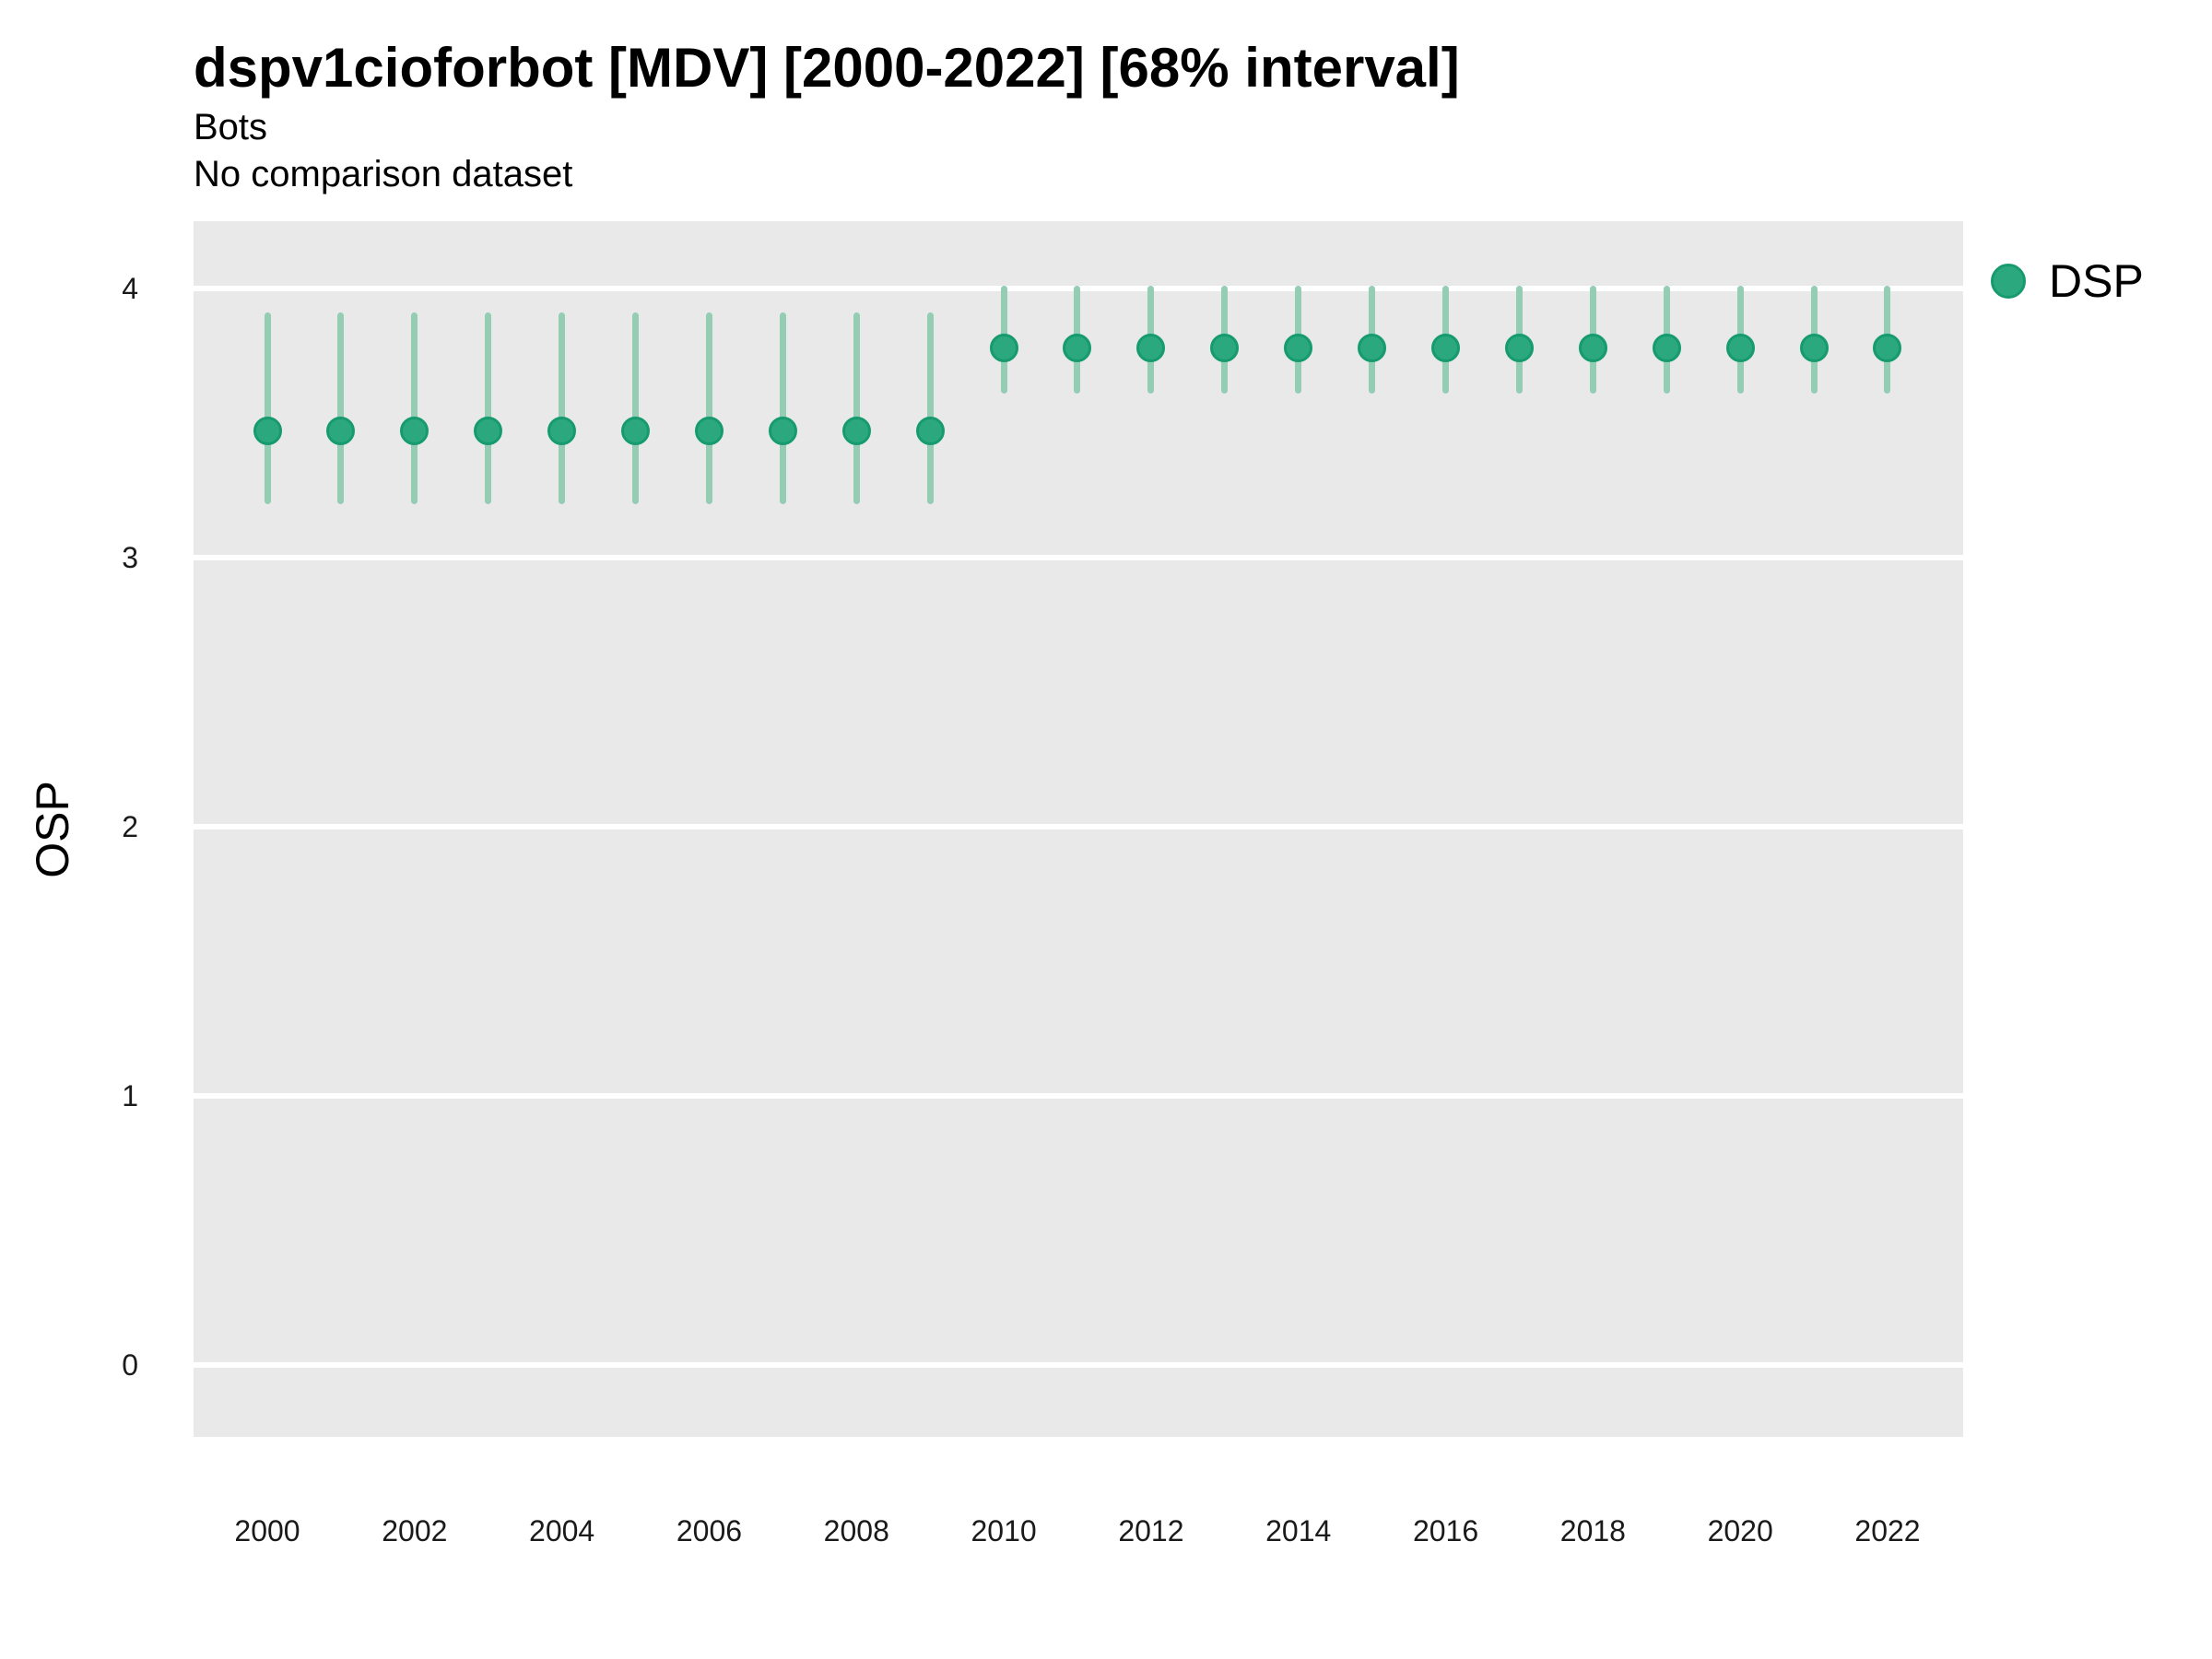 The width and height of the screenshot is (2212, 1659). I want to click on point-2011, so click(1077, 347).